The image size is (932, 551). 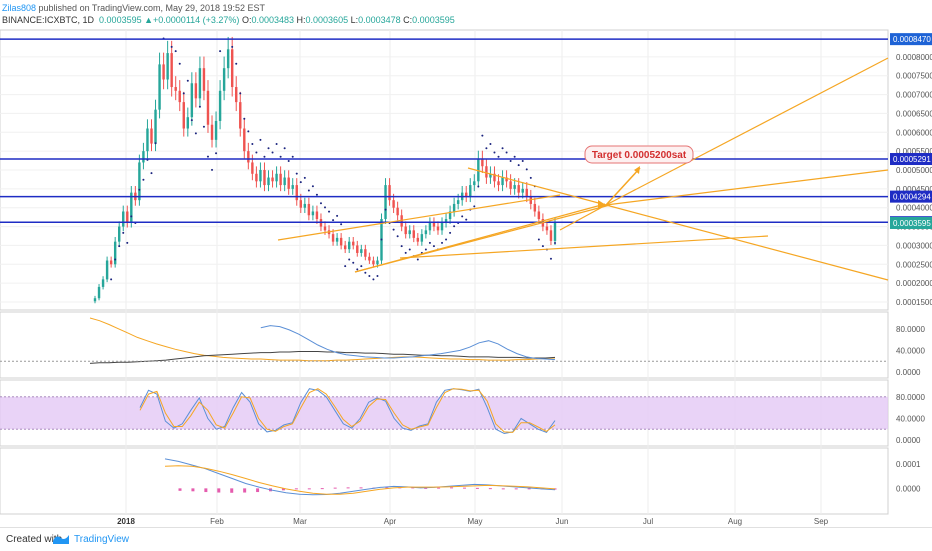 What do you see at coordinates (562, 521) in the screenshot?
I see `time-tick-label: Jun` at bounding box center [562, 521].